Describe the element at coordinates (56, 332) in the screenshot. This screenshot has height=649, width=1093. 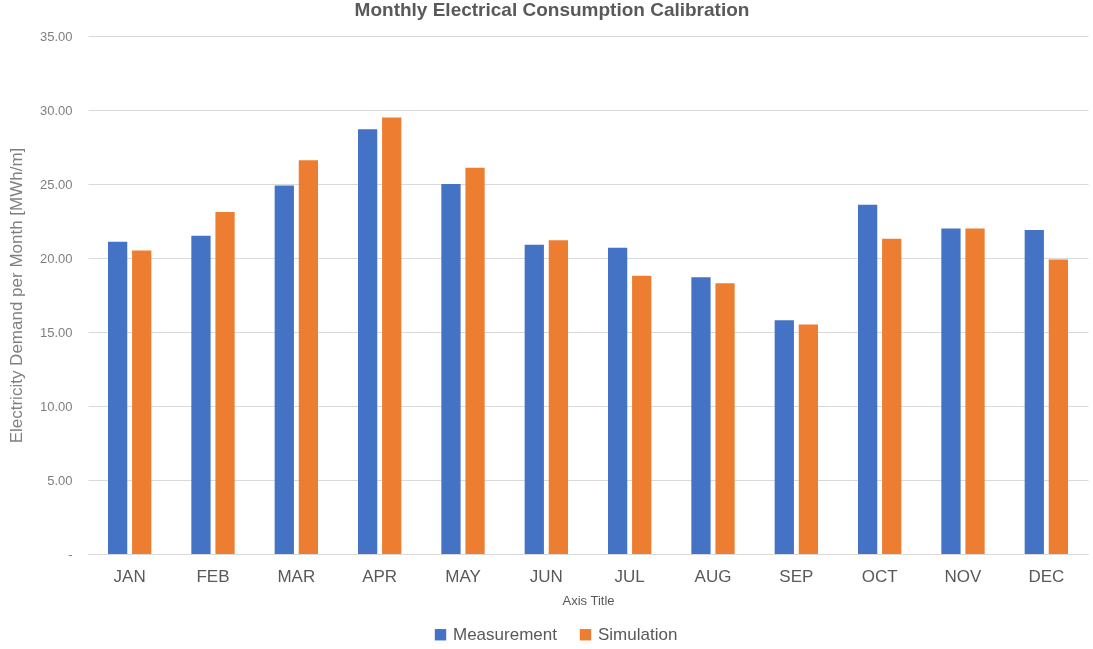
I see `y-tick-label: 15.00` at that location.